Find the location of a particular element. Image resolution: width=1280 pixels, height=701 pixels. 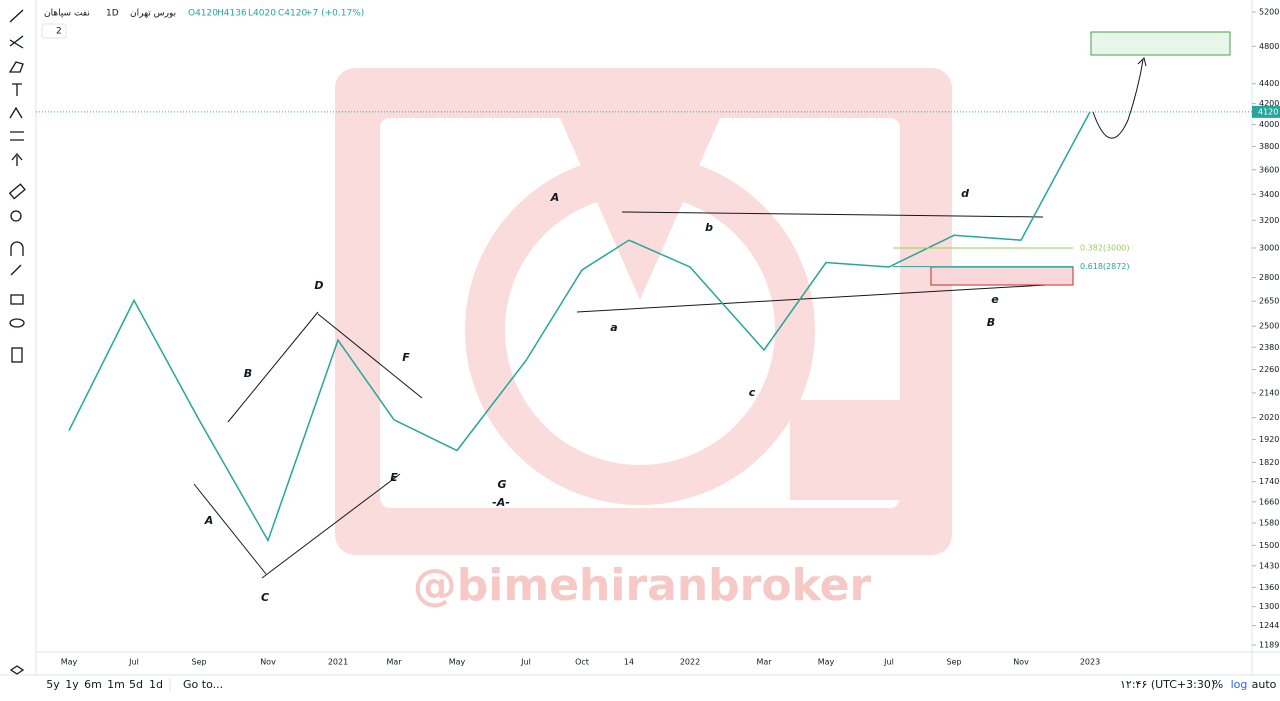

y-tick-label: 1244 is located at coordinates (1269, 625).